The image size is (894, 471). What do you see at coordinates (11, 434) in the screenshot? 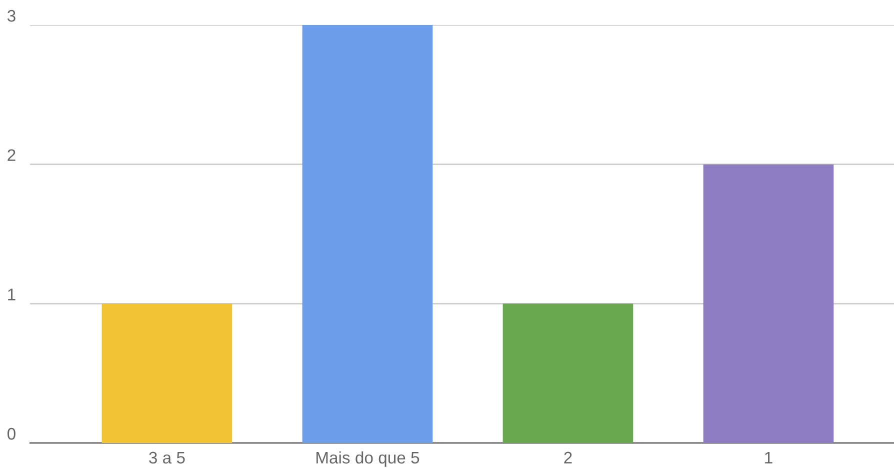
I see `y-tick-label: 0` at bounding box center [11, 434].